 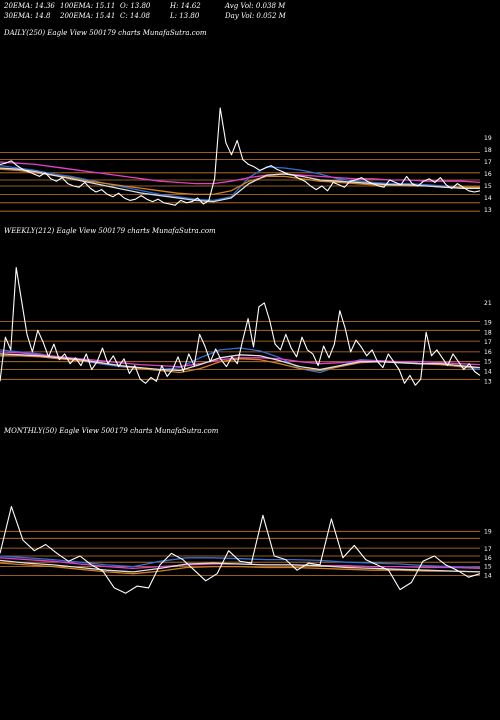 I want to click on header-avg-vol: Avg Vol: 0.038 M, so click(x=255, y=6).